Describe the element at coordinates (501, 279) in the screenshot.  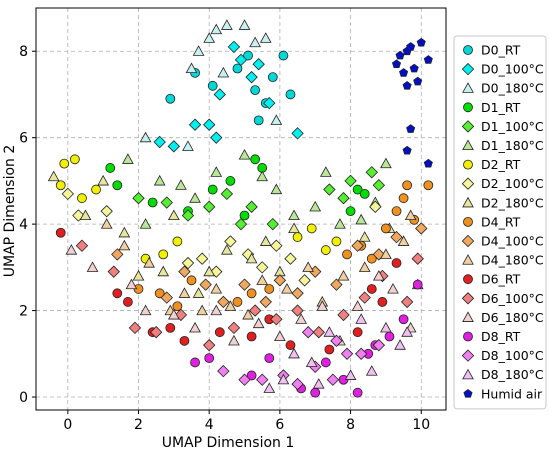
I see `legend-label: D6_RT` at that location.